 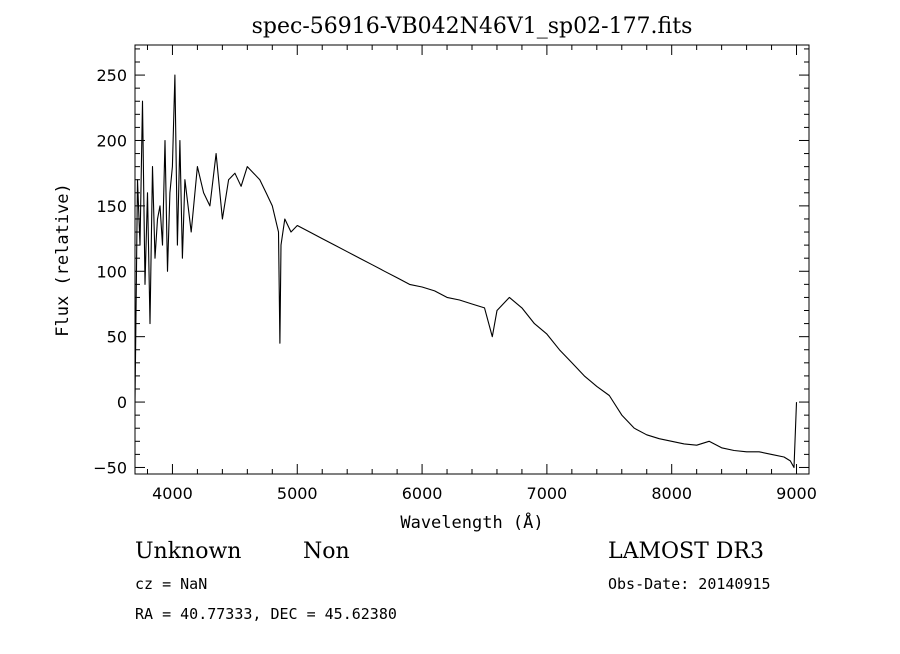 I want to click on y-tick-label: 150, so click(x=111, y=206).